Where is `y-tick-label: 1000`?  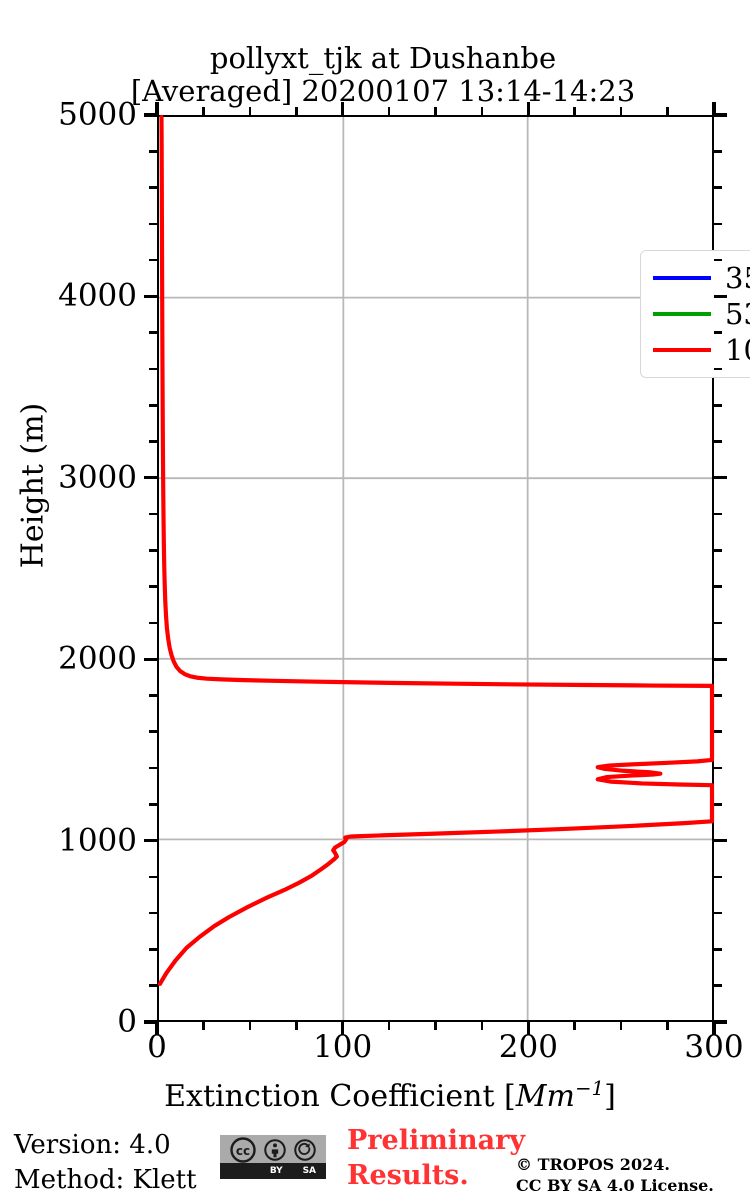 y-tick-label: 1000 is located at coordinates (97, 840).